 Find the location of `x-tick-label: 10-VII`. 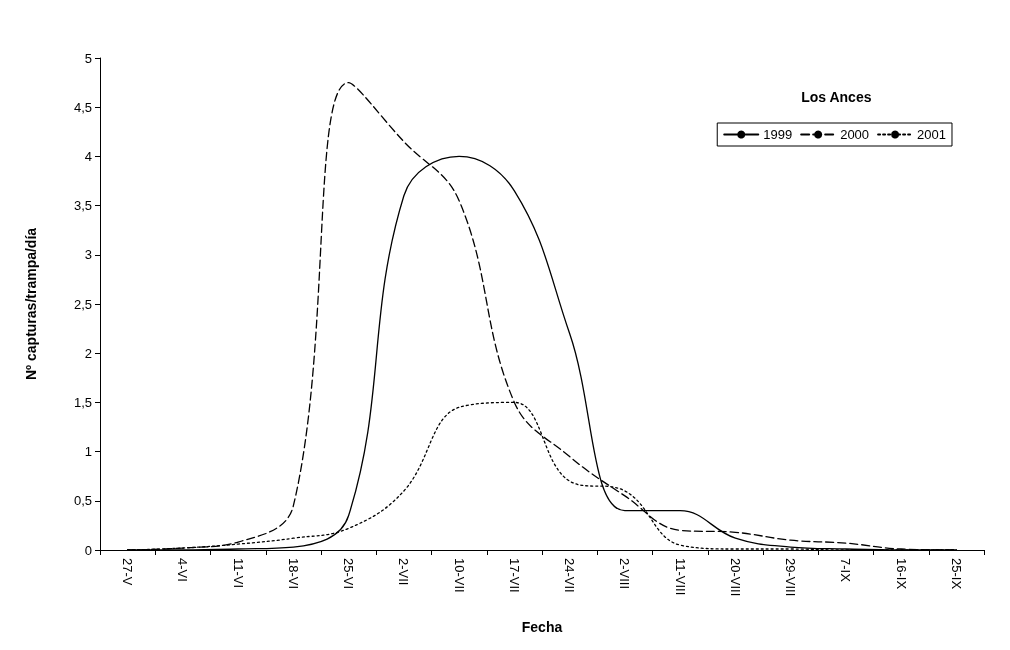

x-tick-label: 10-VII is located at coordinates (459, 575).